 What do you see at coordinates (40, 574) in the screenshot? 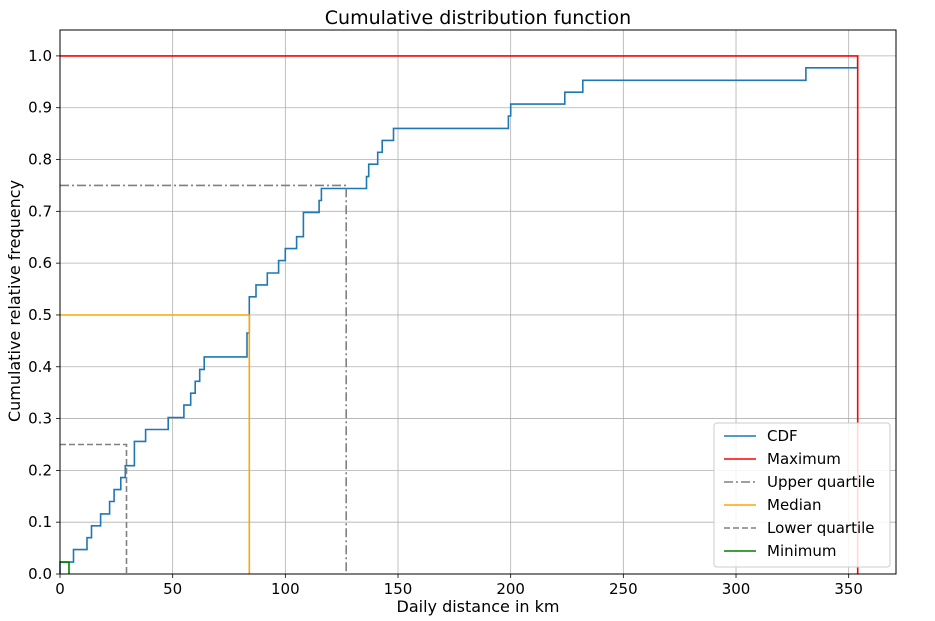
I see `y-tick-label: 0.0` at bounding box center [40, 574].